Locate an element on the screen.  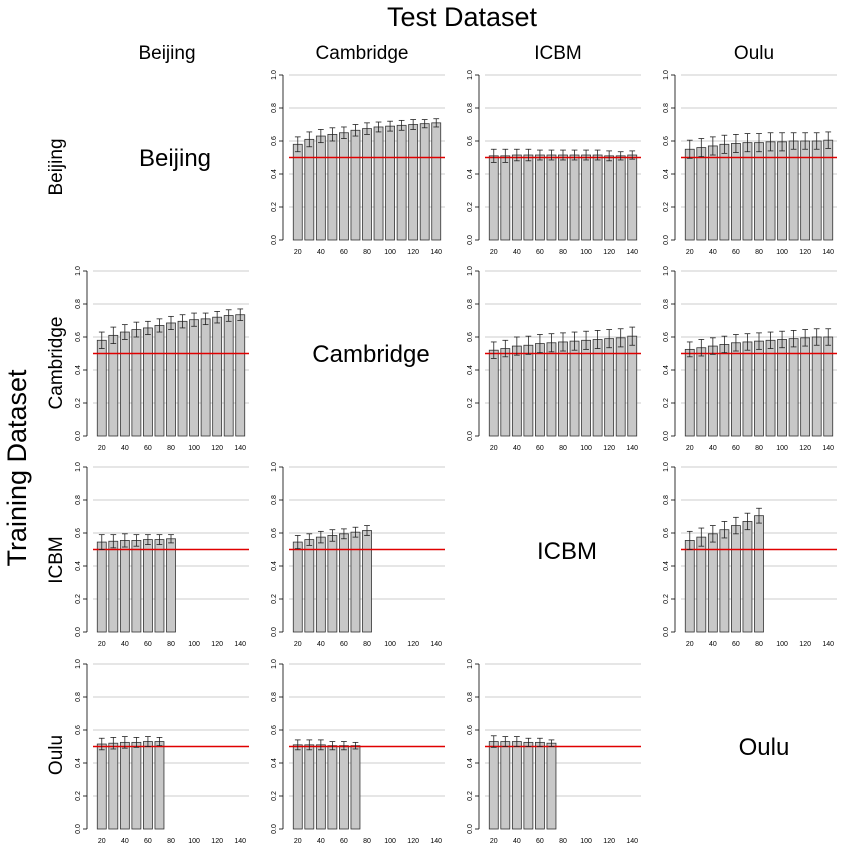
panel-oulu-icbm: 0.0 0.2 0.4 0.6 0.8 1.0 20 40 60 80 100 120 140 is located at coordinates (554, 752).